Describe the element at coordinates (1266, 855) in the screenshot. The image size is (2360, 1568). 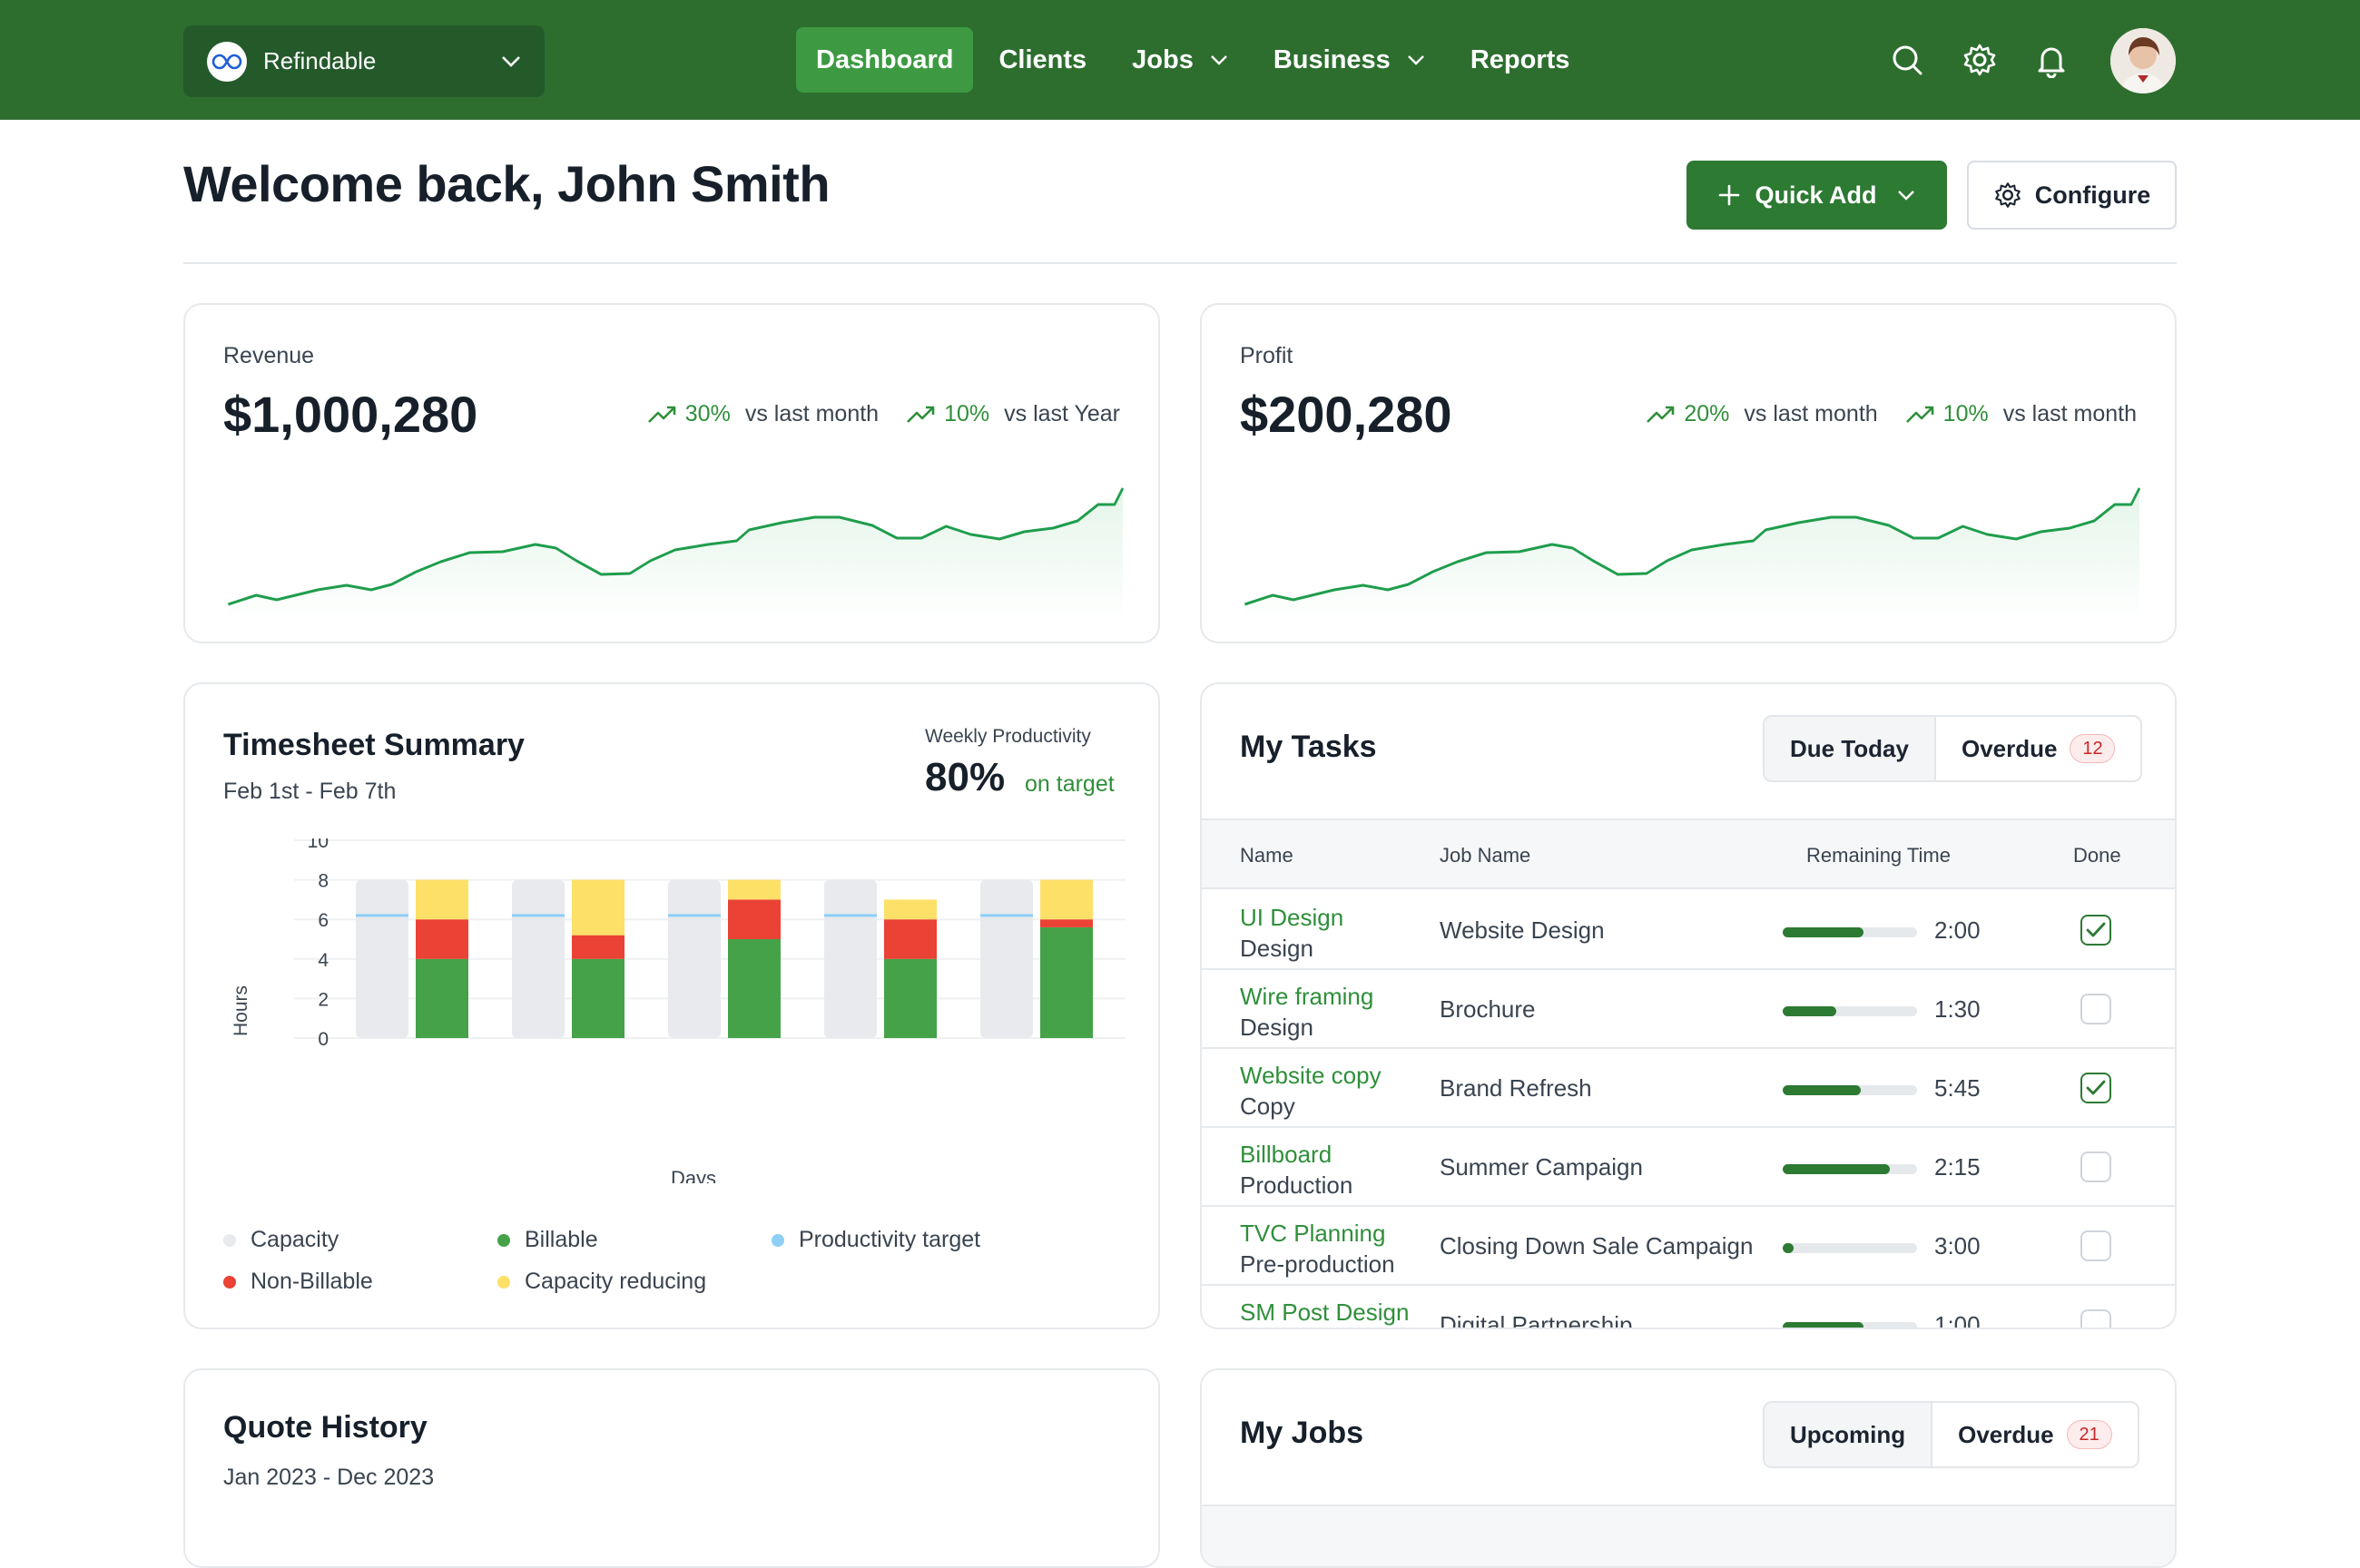
I see `col-name: Name` at that location.